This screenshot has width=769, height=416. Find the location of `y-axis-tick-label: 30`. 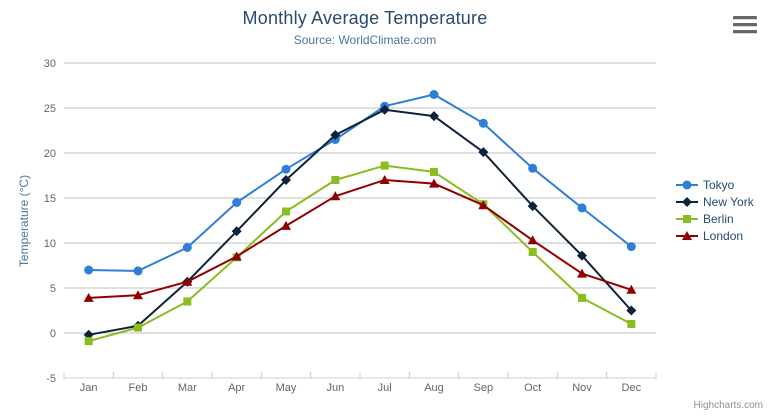

y-axis-tick-label: 30 is located at coordinates (50, 64).